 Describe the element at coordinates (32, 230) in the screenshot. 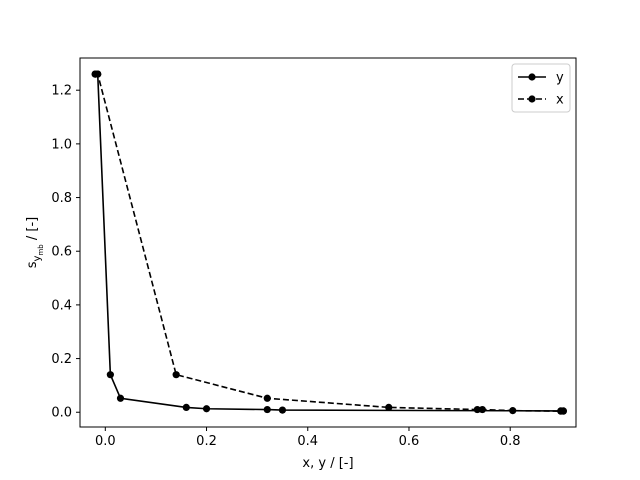

I see `y-axis-label-suffix: / [-]` at that location.